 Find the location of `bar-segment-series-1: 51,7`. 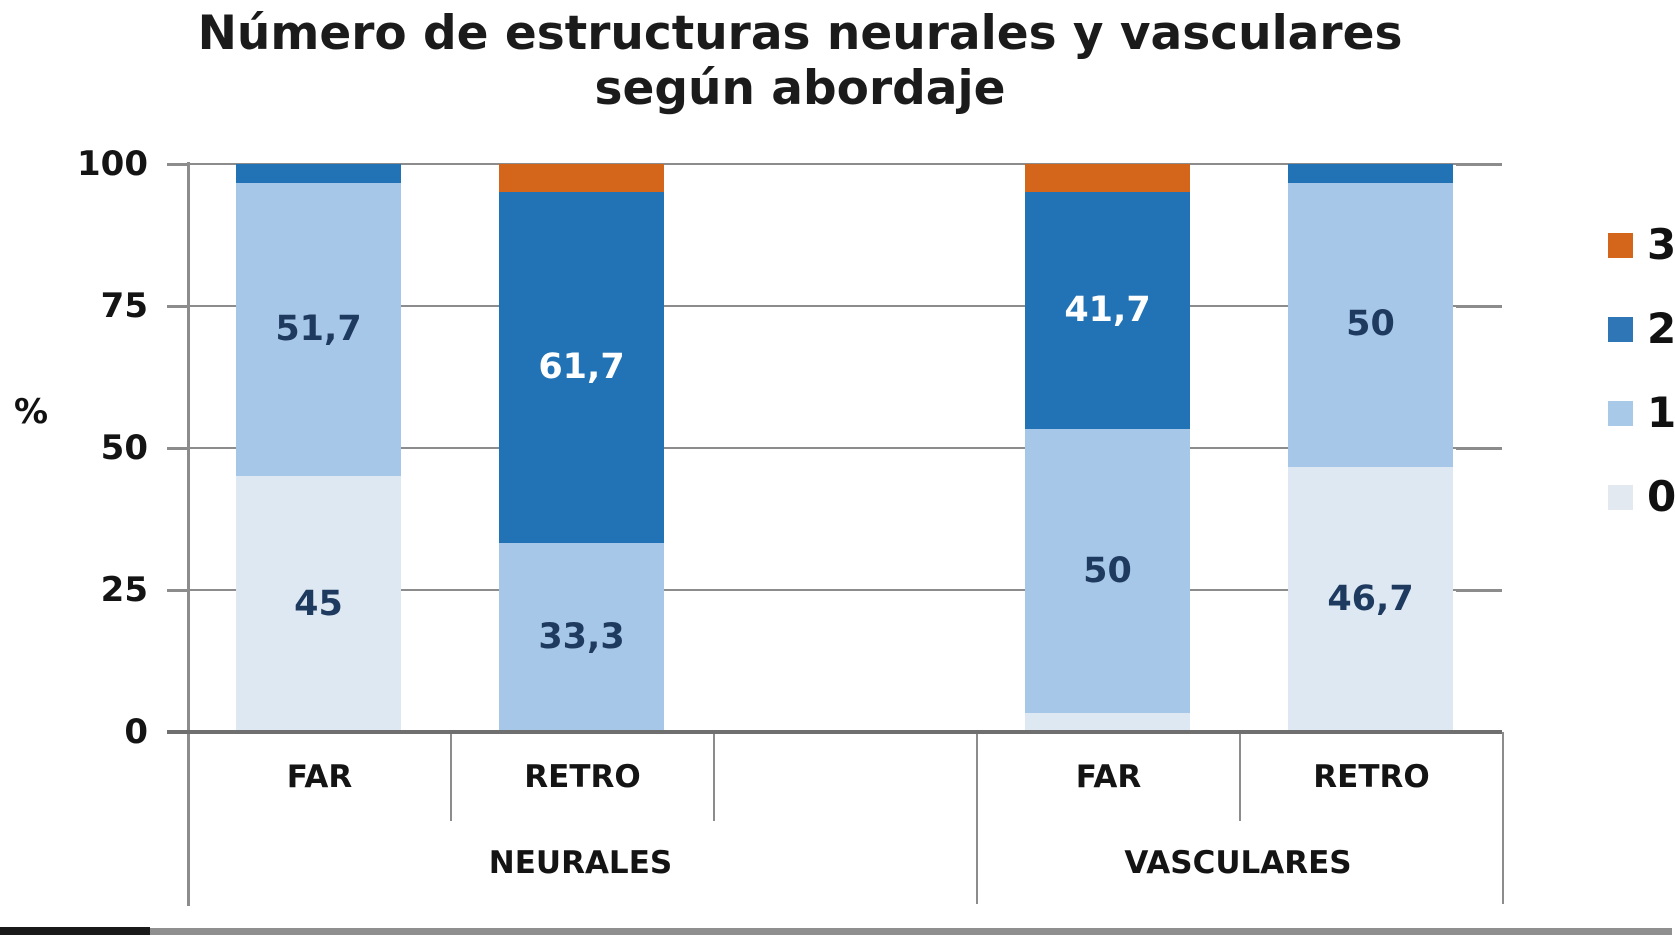

bar-segment-series-1: 51,7 is located at coordinates (318, 329).